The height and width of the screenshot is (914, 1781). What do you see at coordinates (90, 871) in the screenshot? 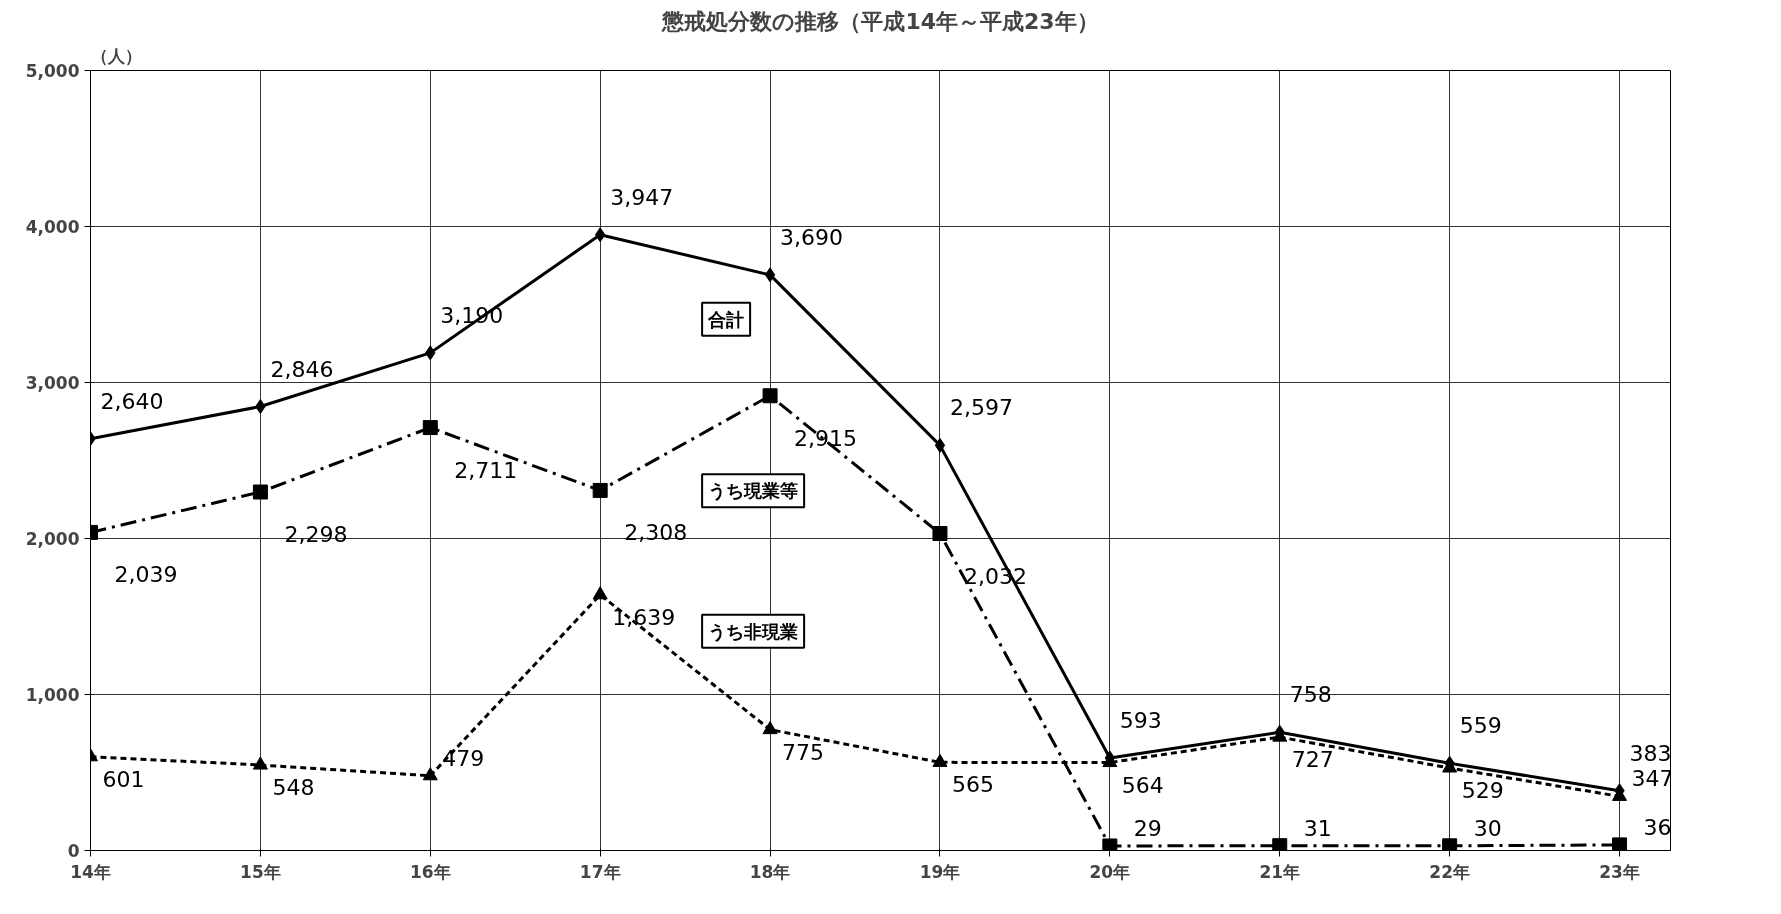
I see `x-tick-label: 14年` at bounding box center [90, 871].